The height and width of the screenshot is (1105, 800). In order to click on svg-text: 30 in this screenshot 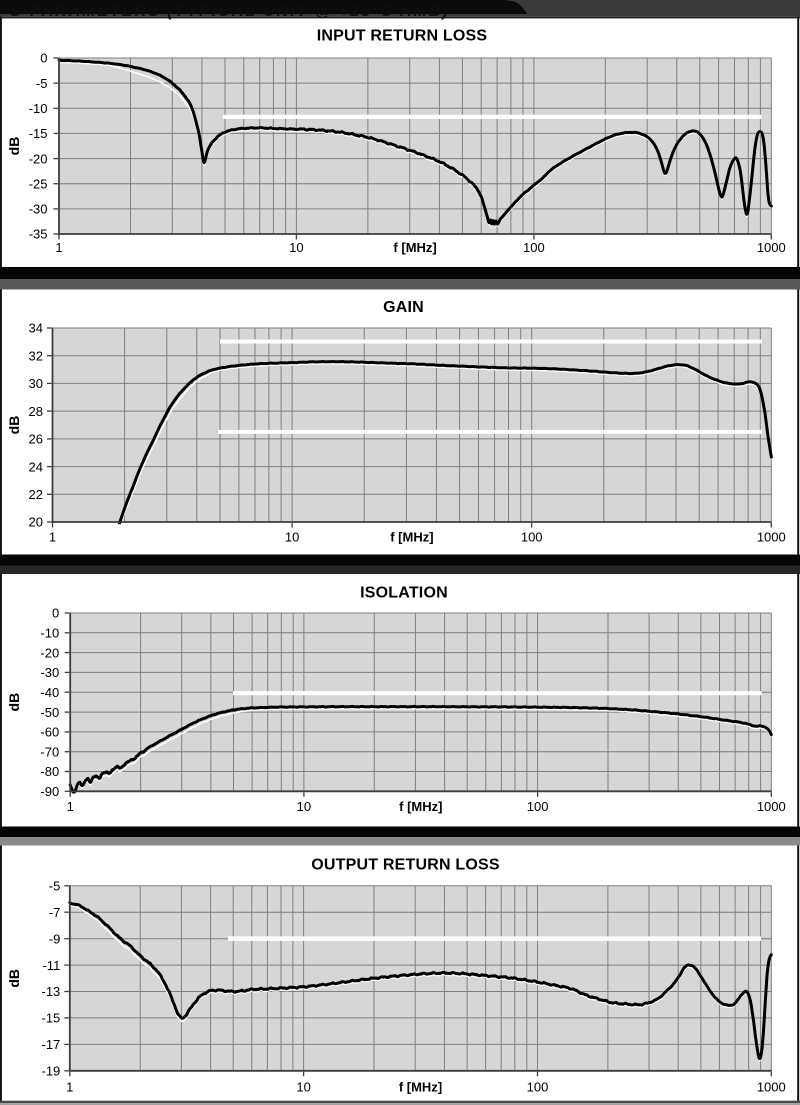, I will do `click(36, 383)`.